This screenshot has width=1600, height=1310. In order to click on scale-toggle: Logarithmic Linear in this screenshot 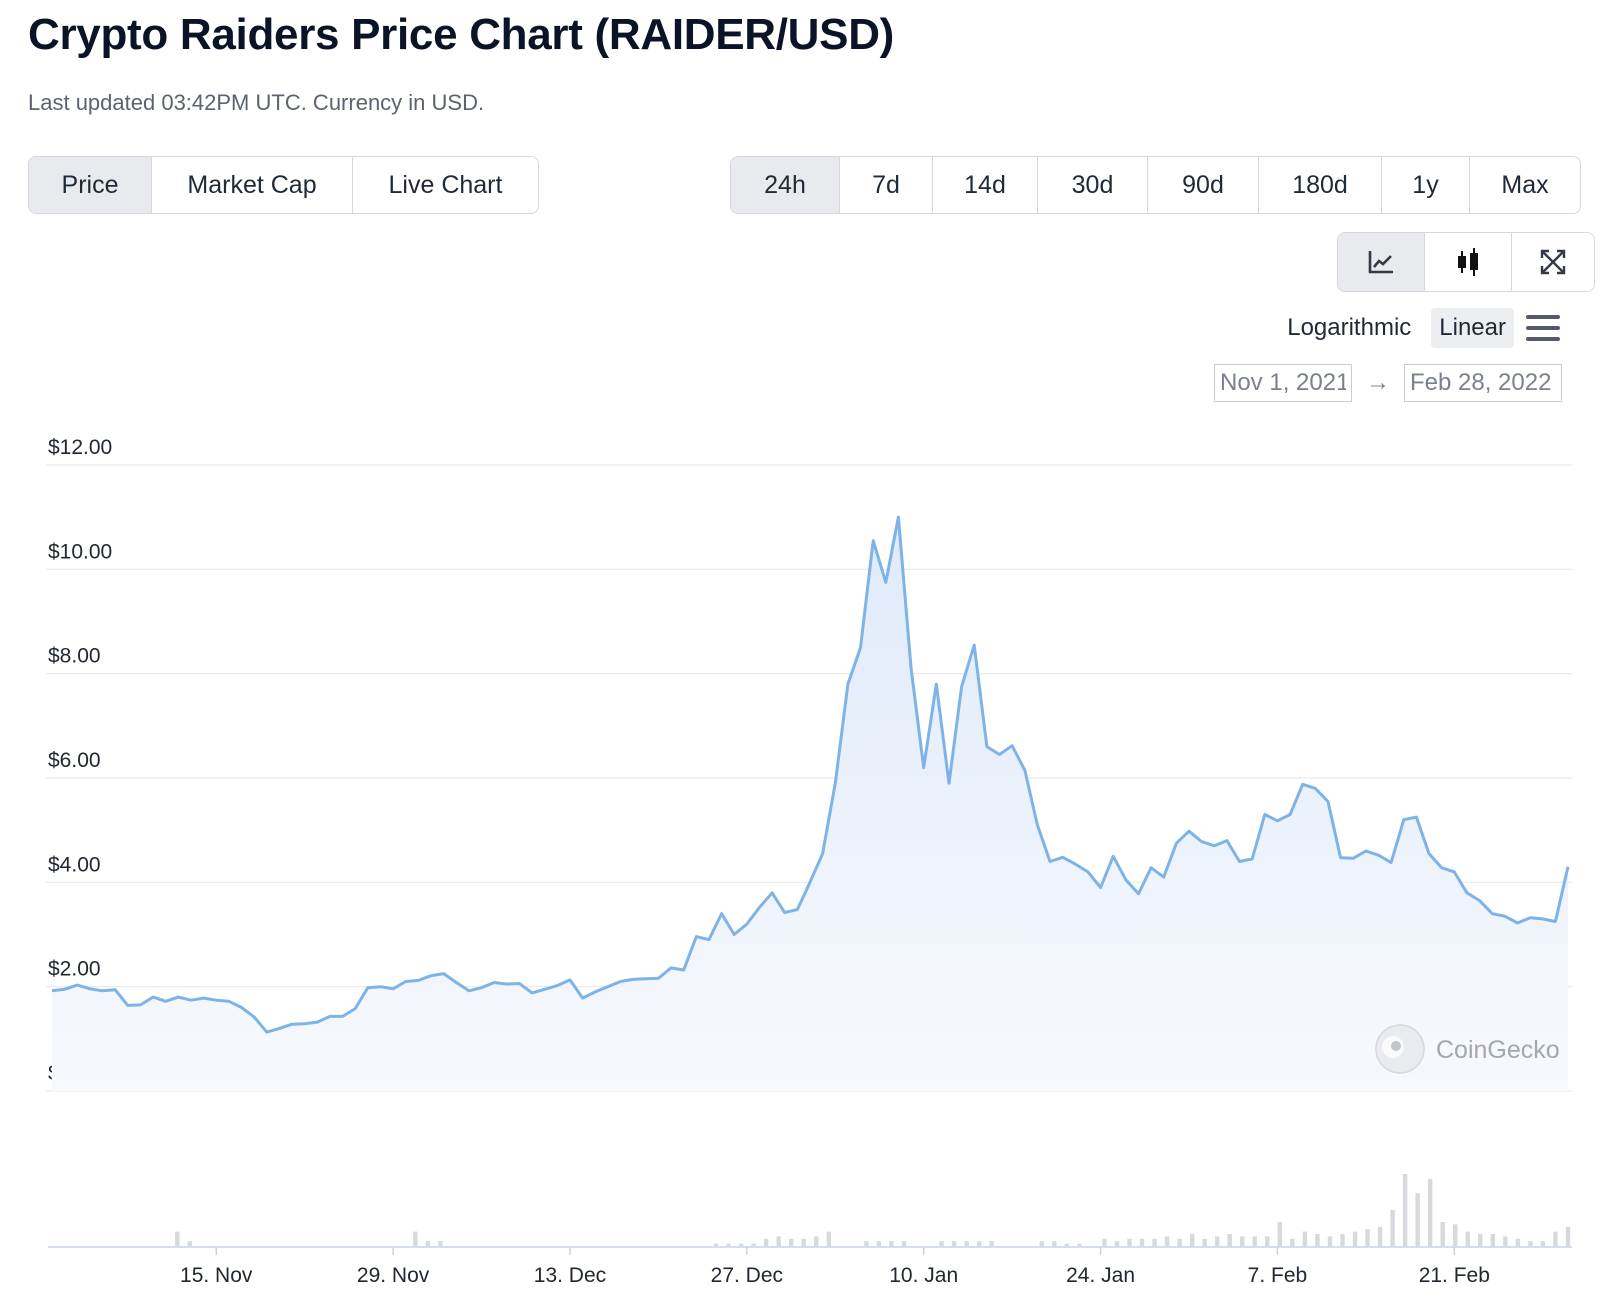, I will do `click(1419, 328)`.